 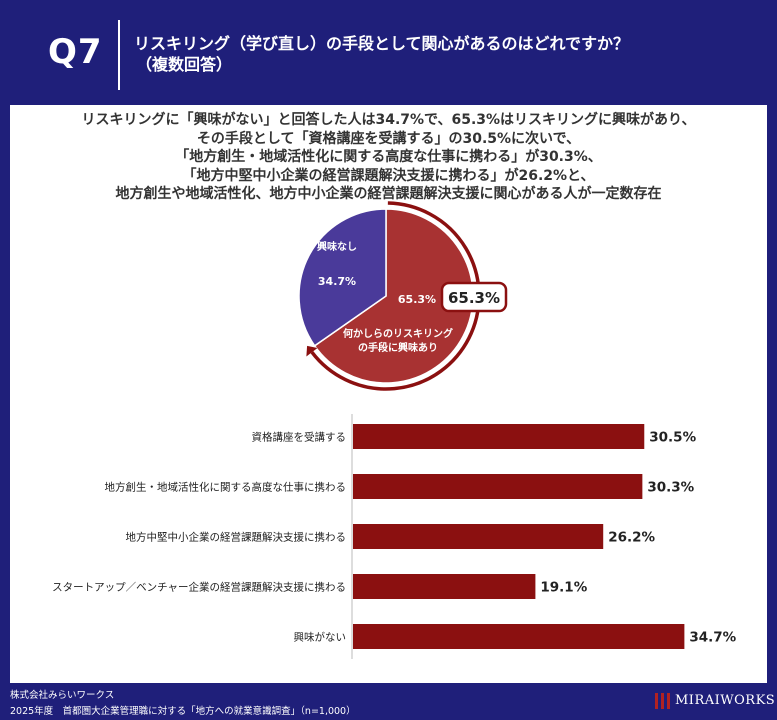 I want to click on pie-arrow-head, so click(x=312, y=351).